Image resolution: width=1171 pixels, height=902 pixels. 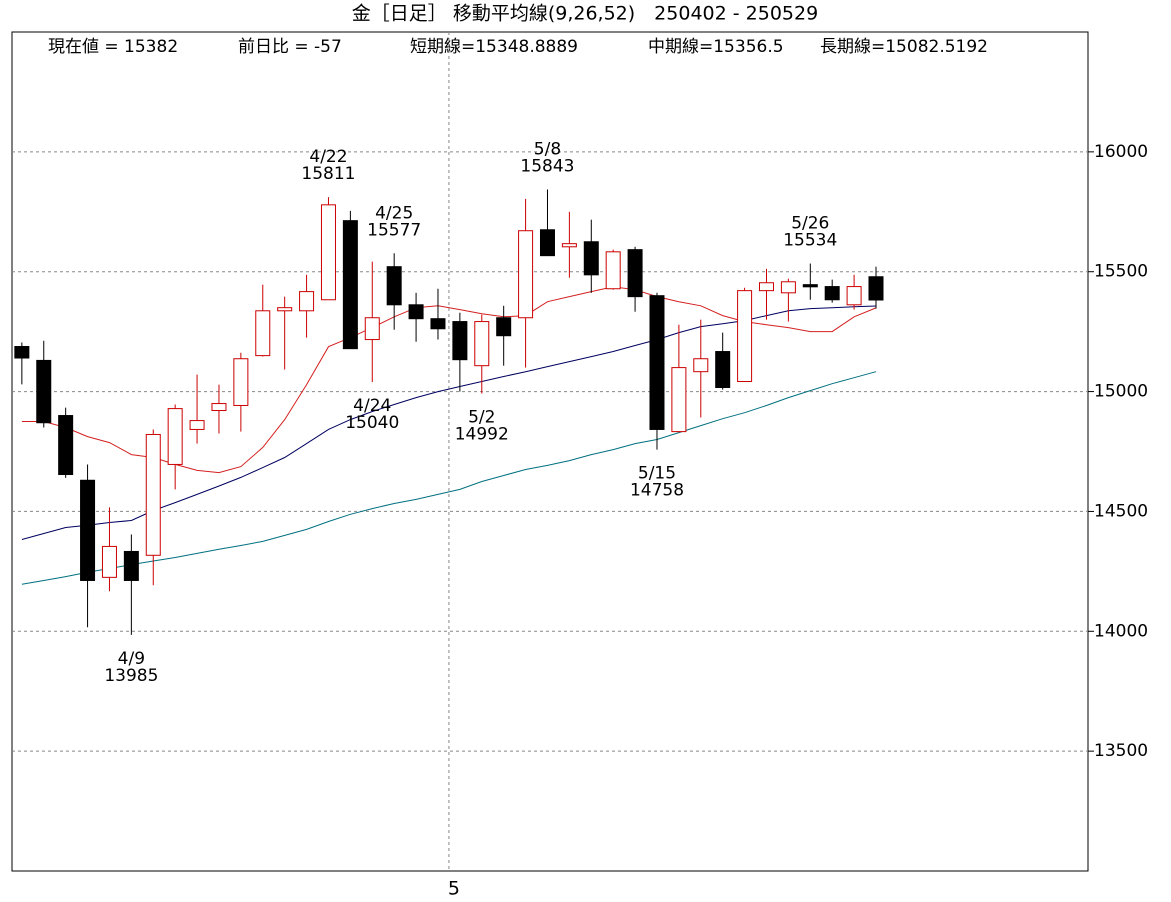 What do you see at coordinates (394, 230) in the screenshot?
I see `annotation-value: 15577` at bounding box center [394, 230].